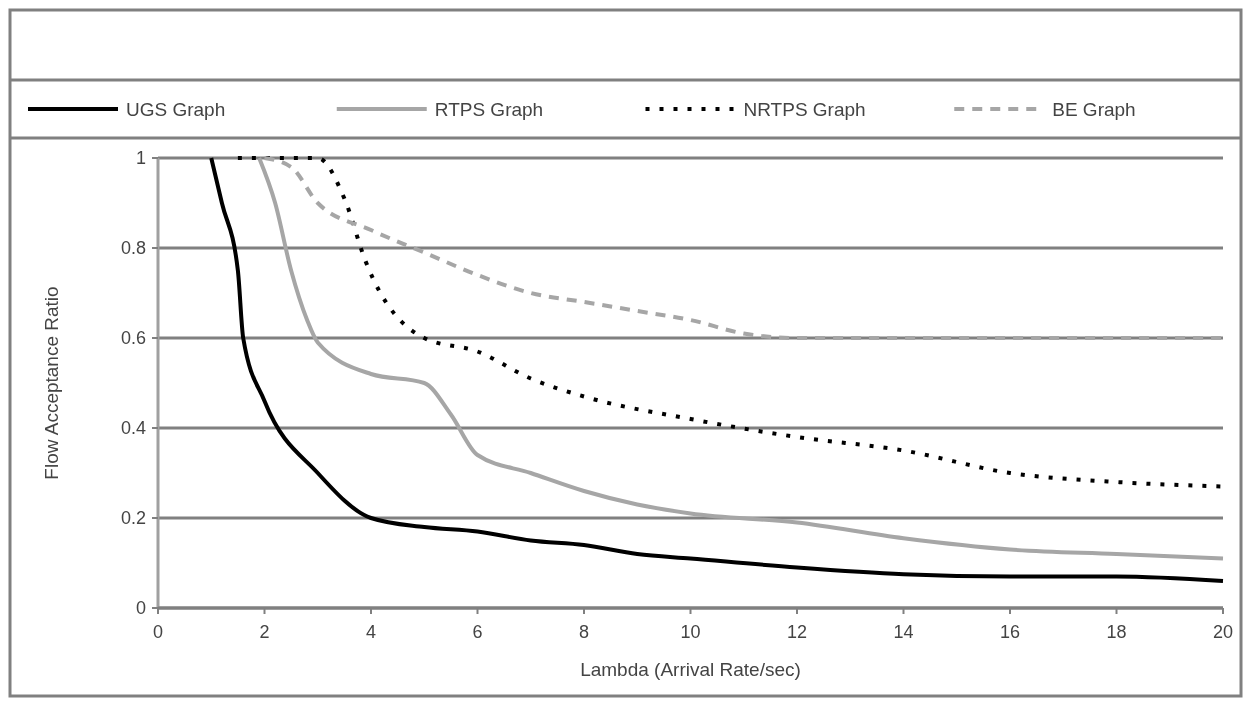 This screenshot has width=1251, height=707. I want to click on y-tick-label: 0, so click(140, 608).